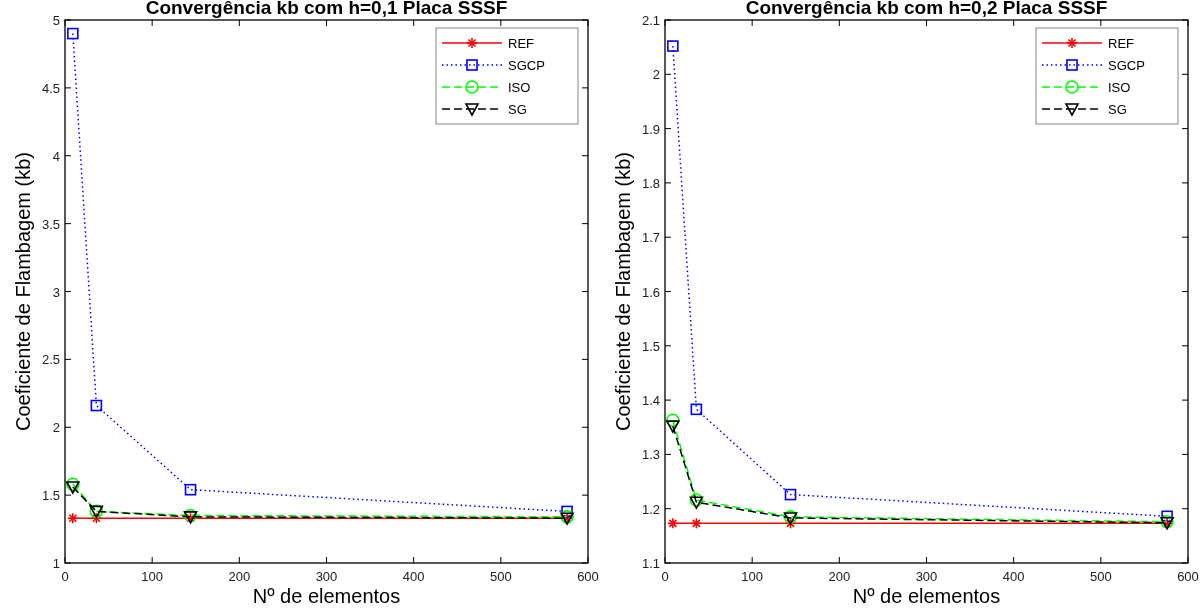 This screenshot has width=1203, height=610. What do you see at coordinates (650, 183) in the screenshot?
I see `y-tick-label: 1.8` at bounding box center [650, 183].